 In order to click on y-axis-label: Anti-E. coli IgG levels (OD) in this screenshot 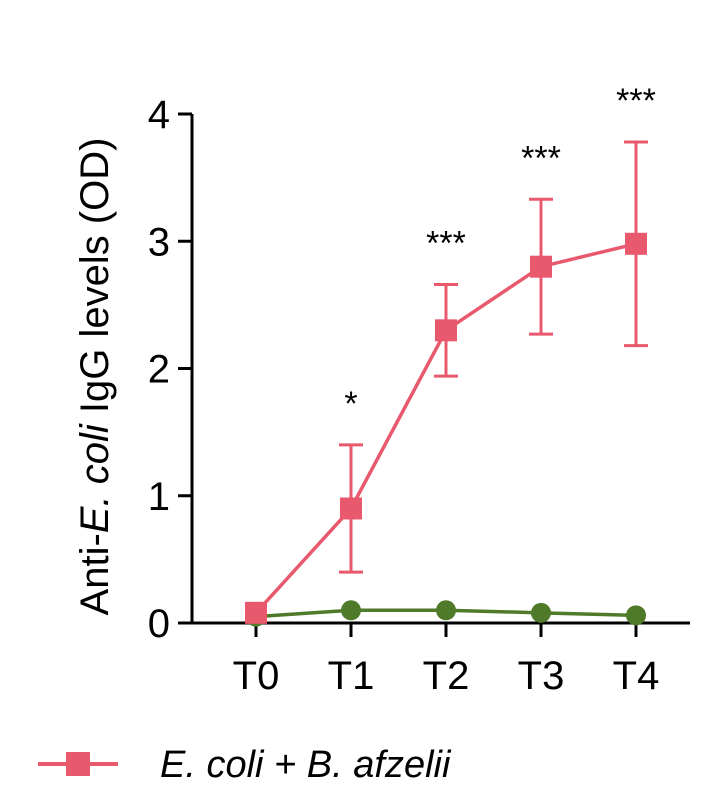, I will do `click(95, 377)`.